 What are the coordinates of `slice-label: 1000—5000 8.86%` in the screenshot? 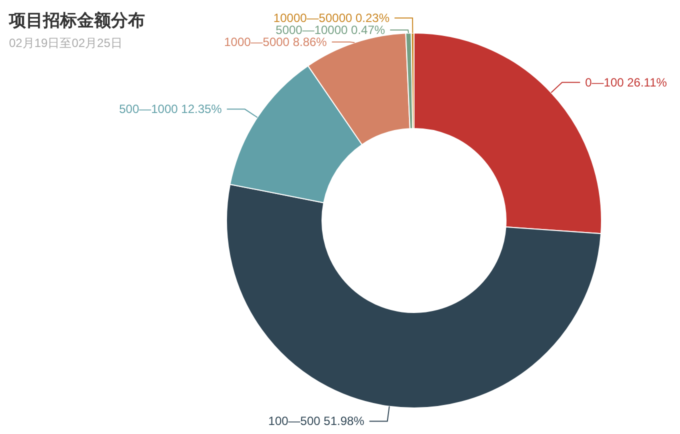 It's located at (276, 42).